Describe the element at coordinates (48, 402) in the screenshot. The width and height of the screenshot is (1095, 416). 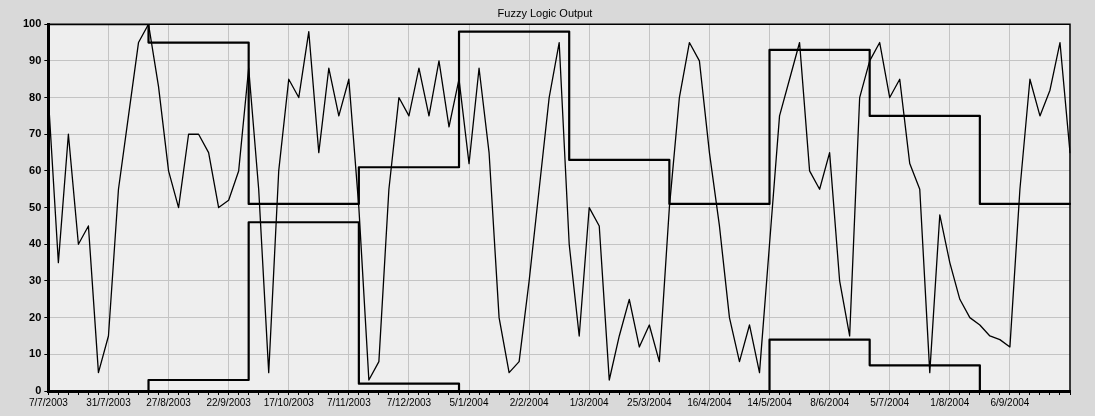
I see `x-tick-label: 7/7/2003` at that location.